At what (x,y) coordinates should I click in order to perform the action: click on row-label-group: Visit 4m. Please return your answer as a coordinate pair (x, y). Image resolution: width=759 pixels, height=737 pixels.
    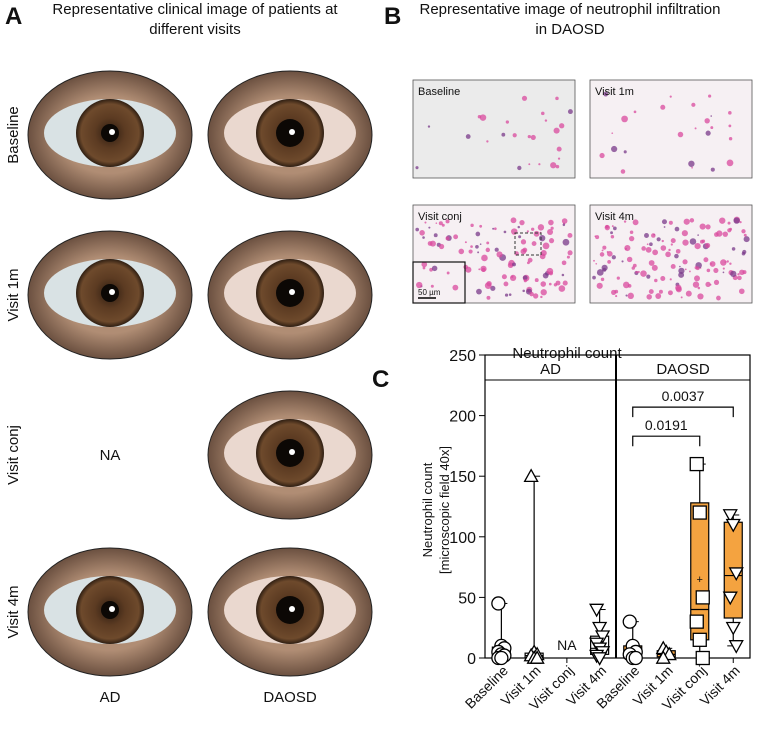
    Looking at the image, I should click on (13, 611).